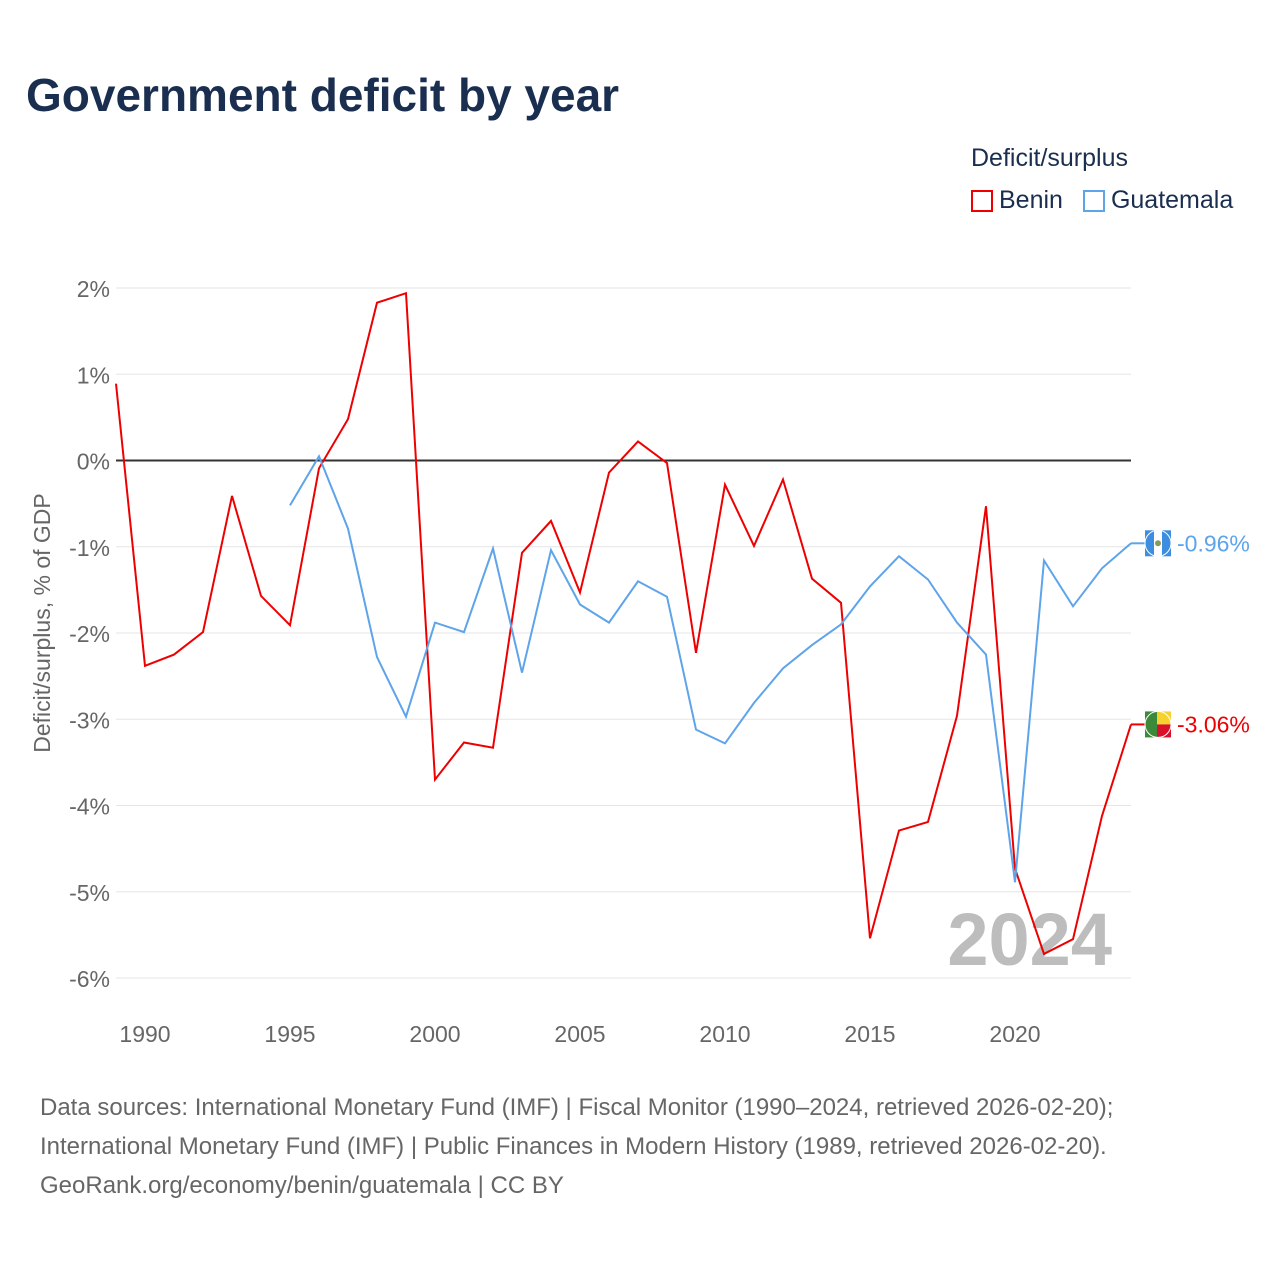 The height and width of the screenshot is (1280, 1280). Describe the element at coordinates (724, 1034) in the screenshot. I see `x-tick-label: 2010` at that location.